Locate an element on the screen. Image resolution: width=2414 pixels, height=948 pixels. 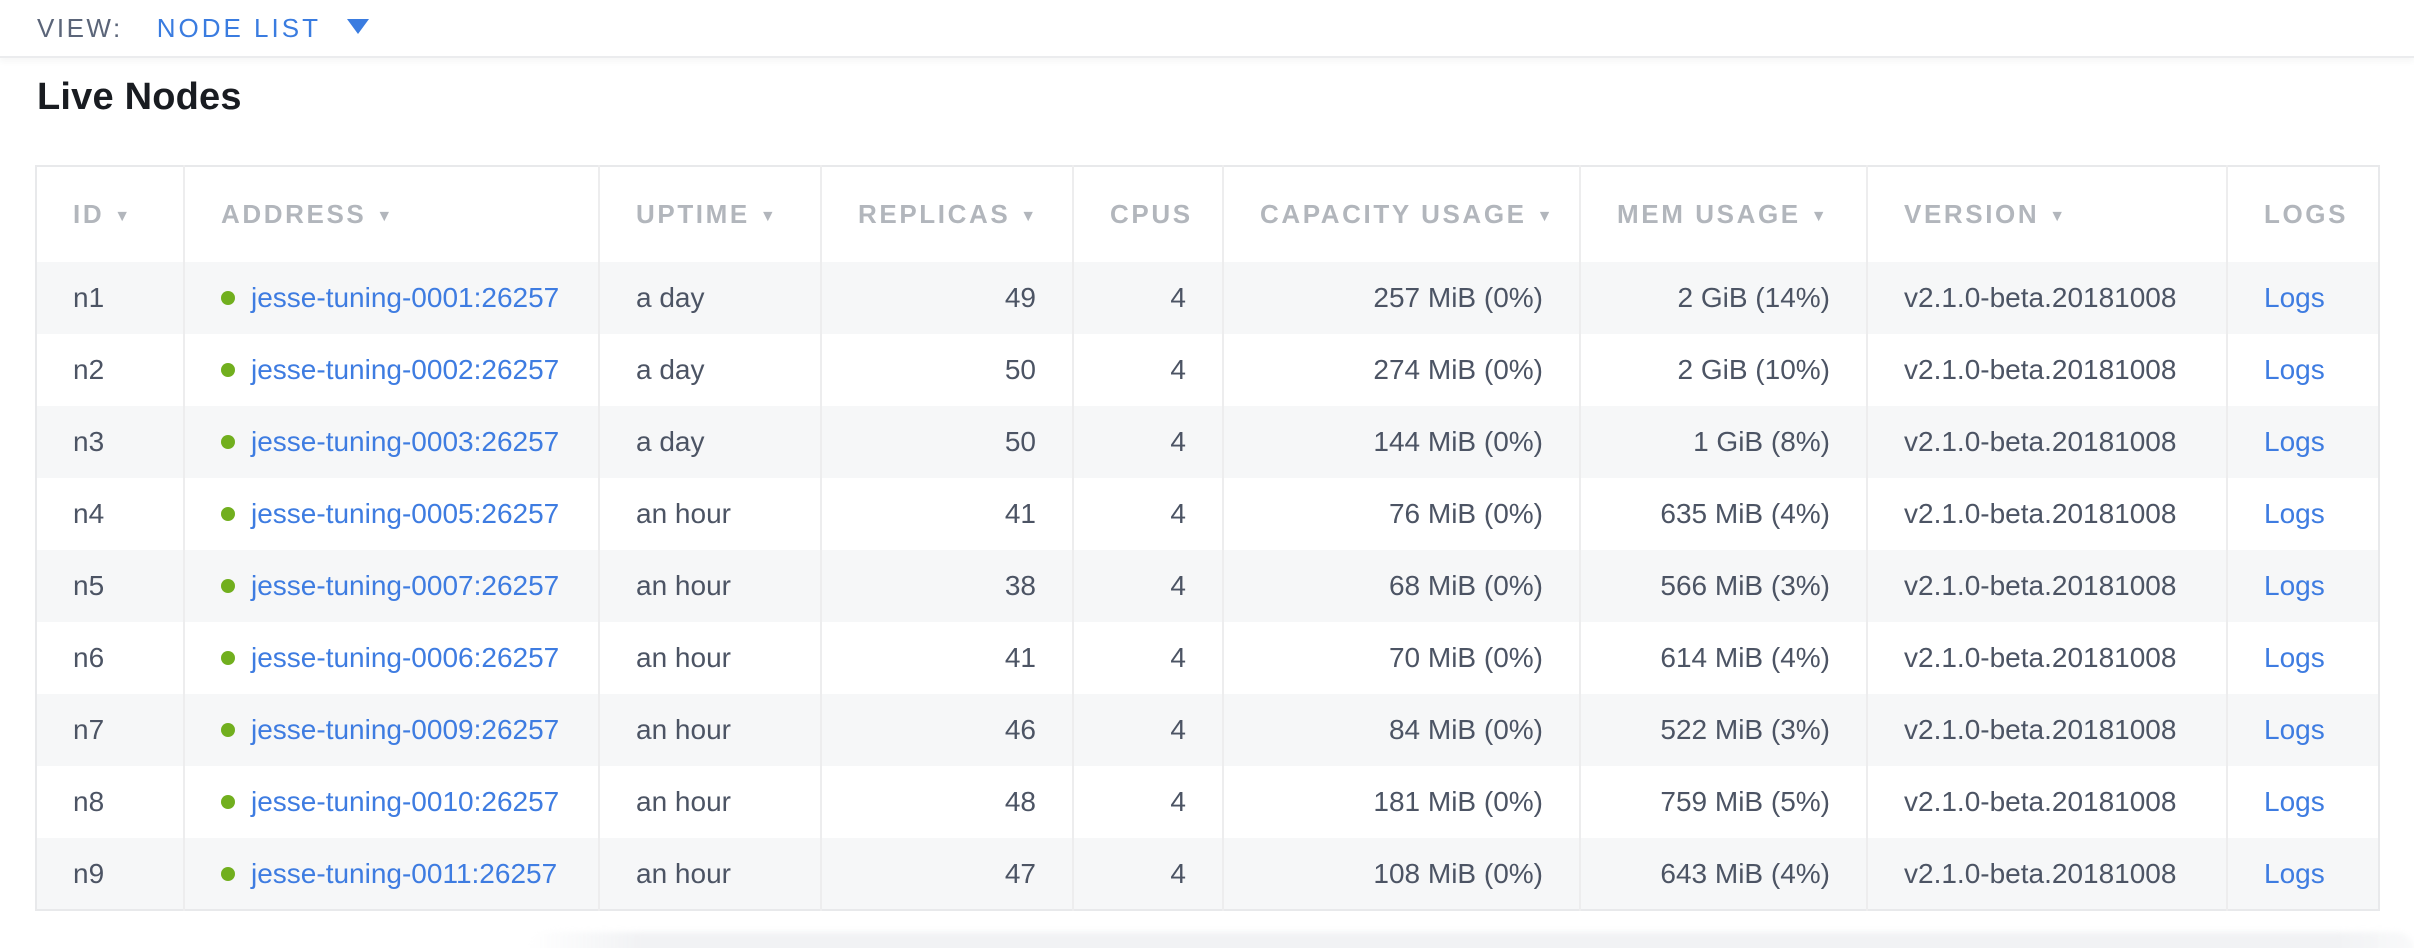
node-address-link: jesse-tuning-0003:26257 is located at coordinates (405, 441).